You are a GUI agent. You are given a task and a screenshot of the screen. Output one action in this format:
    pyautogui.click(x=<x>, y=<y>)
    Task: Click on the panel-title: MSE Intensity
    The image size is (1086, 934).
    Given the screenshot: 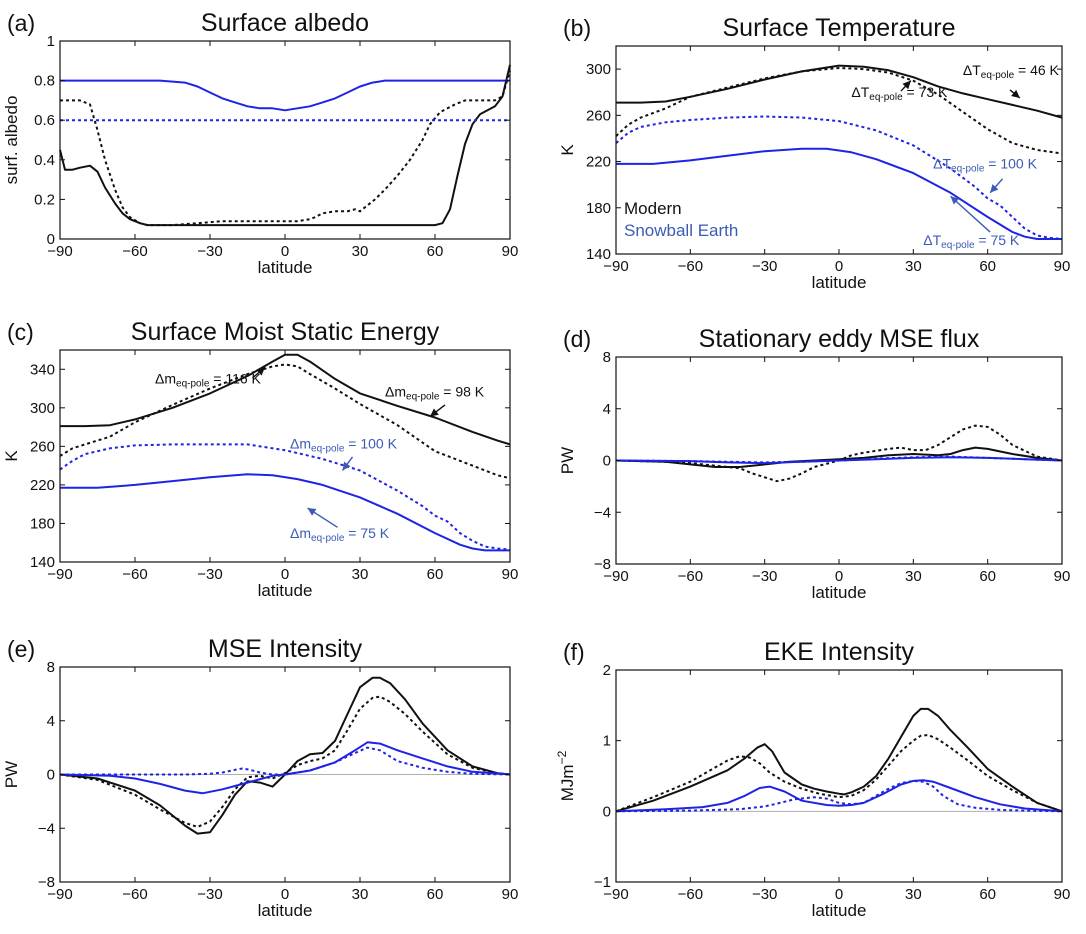 What is the action you would take?
    pyautogui.click(x=285, y=649)
    